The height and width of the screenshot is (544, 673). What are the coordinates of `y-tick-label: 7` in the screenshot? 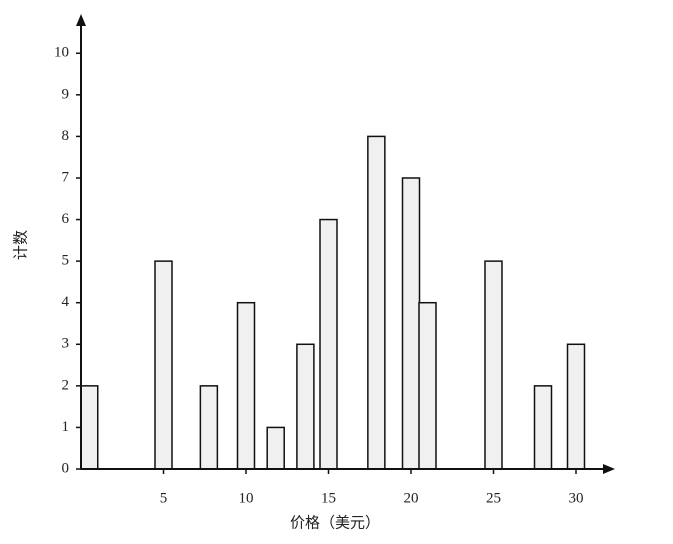 It's located at (66, 177).